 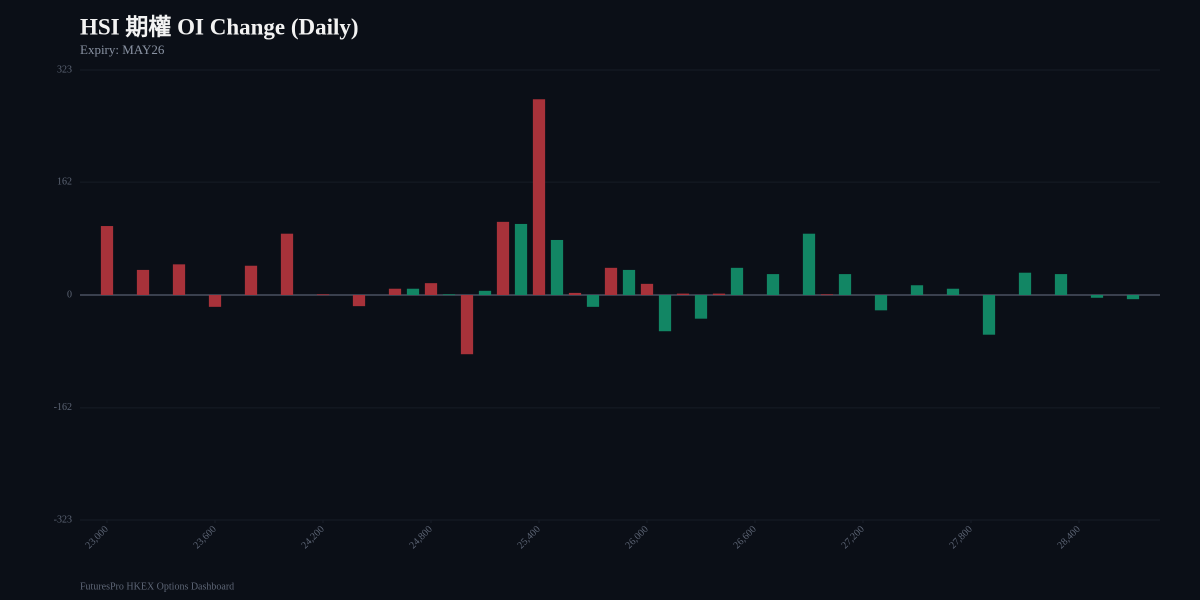 I want to click on y-tick-label: 0, so click(x=69, y=294).